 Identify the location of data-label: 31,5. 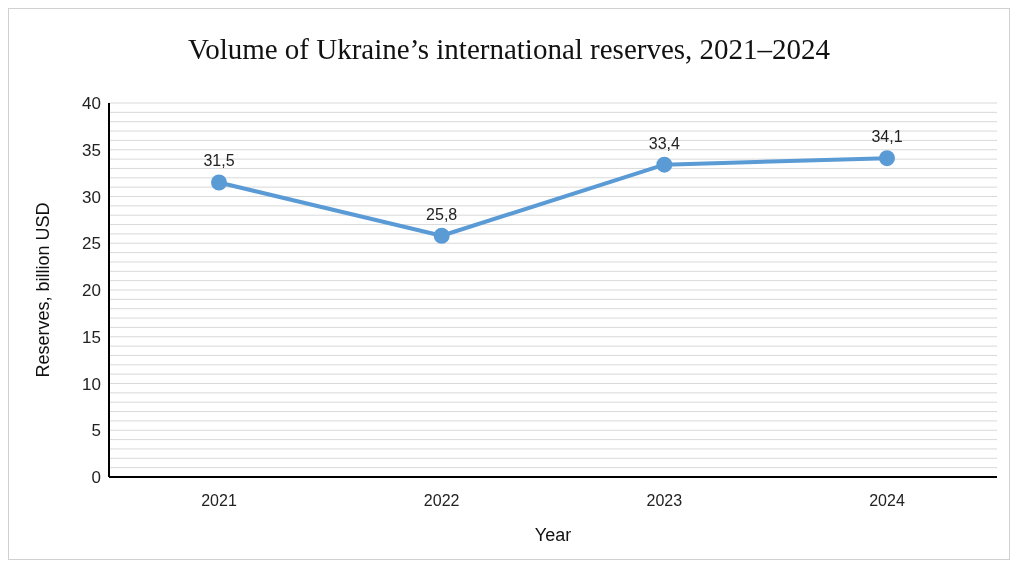
(219, 161).